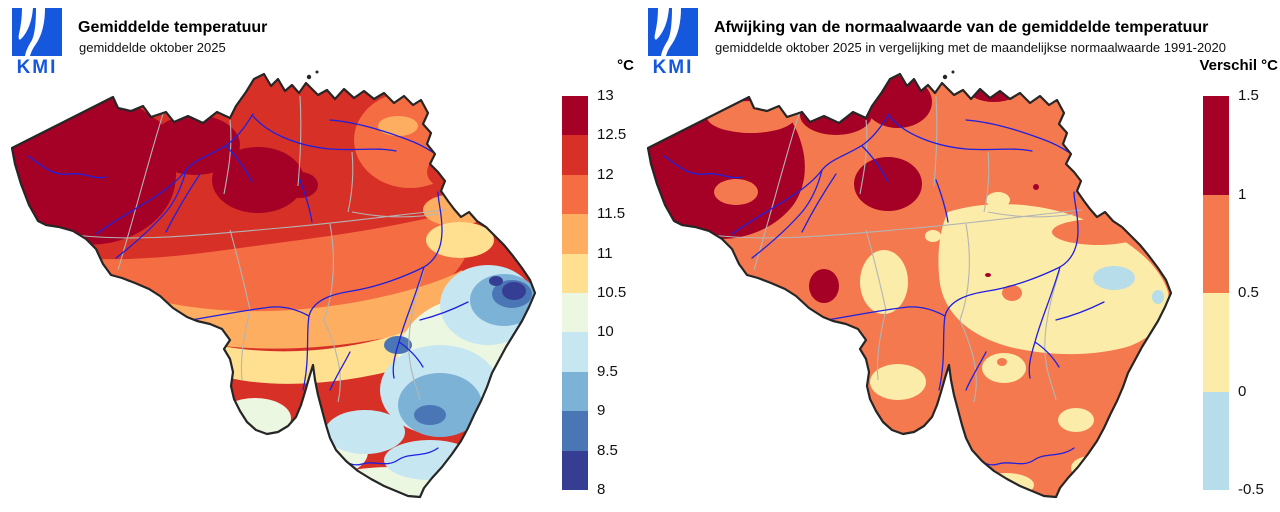 The height and width of the screenshot is (512, 1280). What do you see at coordinates (607, 450) in the screenshot?
I see `legend-tick-label: 8.5` at bounding box center [607, 450].